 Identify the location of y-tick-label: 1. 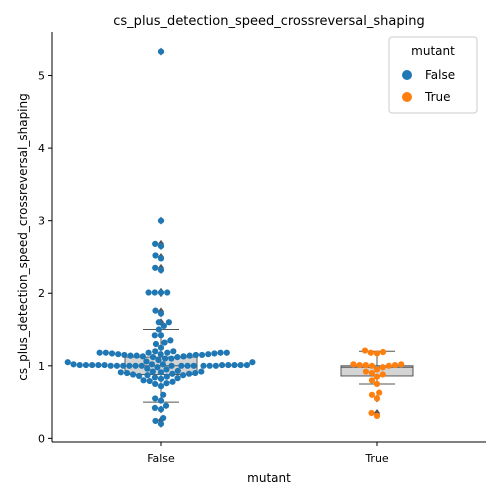
(41, 366).